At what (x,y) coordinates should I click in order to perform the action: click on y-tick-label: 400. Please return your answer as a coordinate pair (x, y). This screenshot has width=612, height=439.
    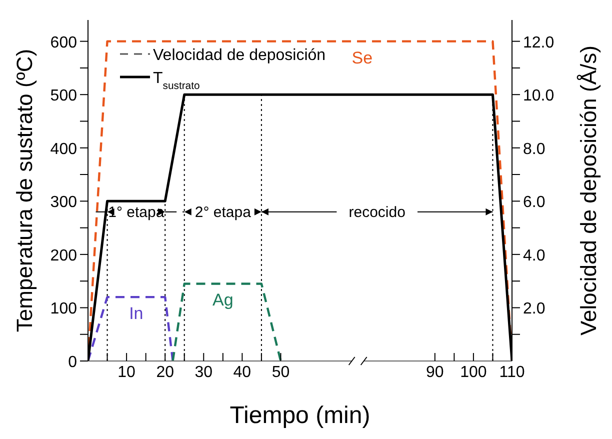
    Looking at the image, I should click on (64, 149).